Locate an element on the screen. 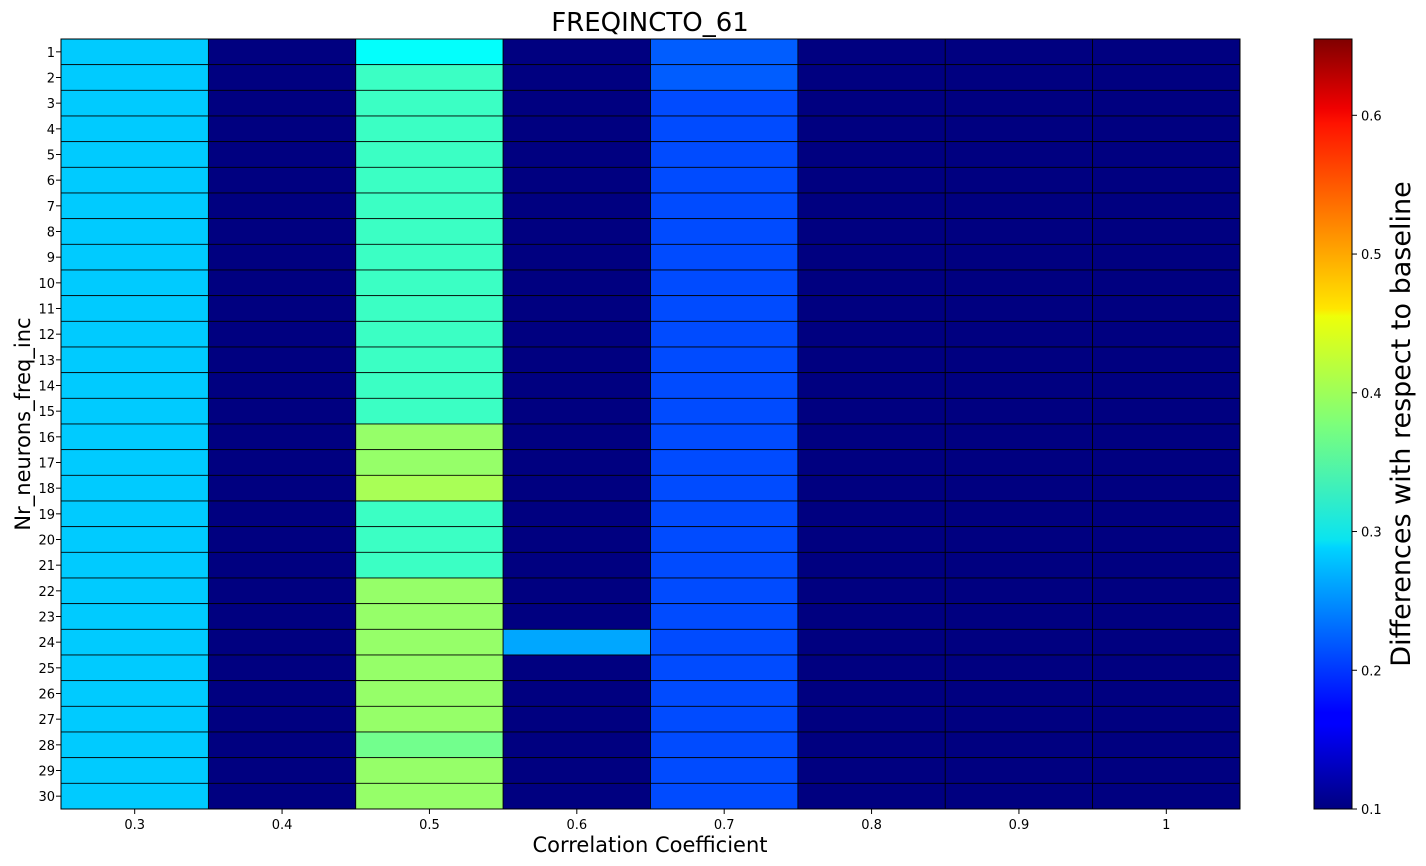  x-tick-label: 0.9 is located at coordinates (1019, 825).